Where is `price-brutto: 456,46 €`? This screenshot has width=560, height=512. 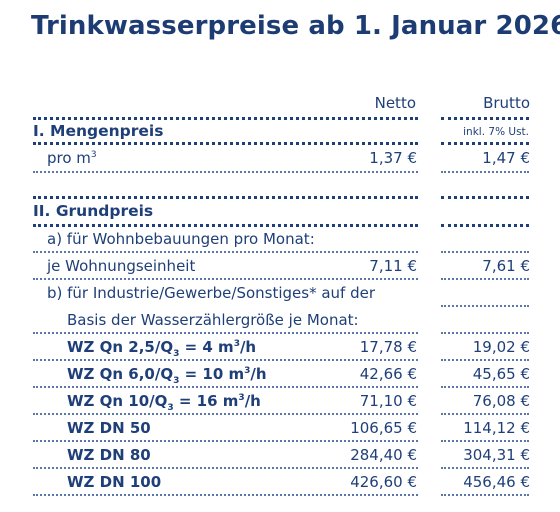 price-brutto: 456,46 € is located at coordinates (496, 482).